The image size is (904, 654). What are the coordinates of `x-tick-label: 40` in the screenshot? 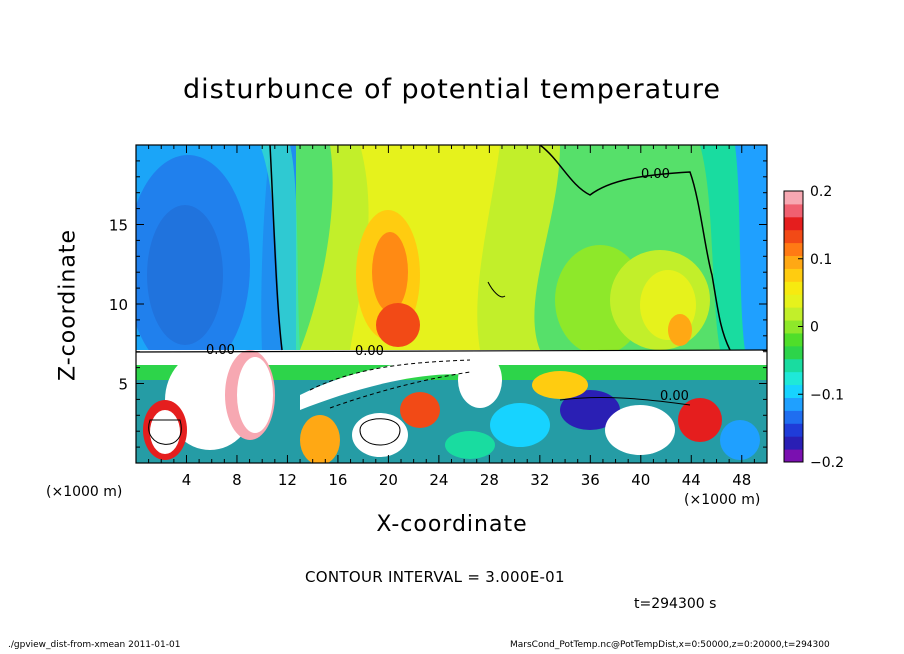 It's located at (640, 480).